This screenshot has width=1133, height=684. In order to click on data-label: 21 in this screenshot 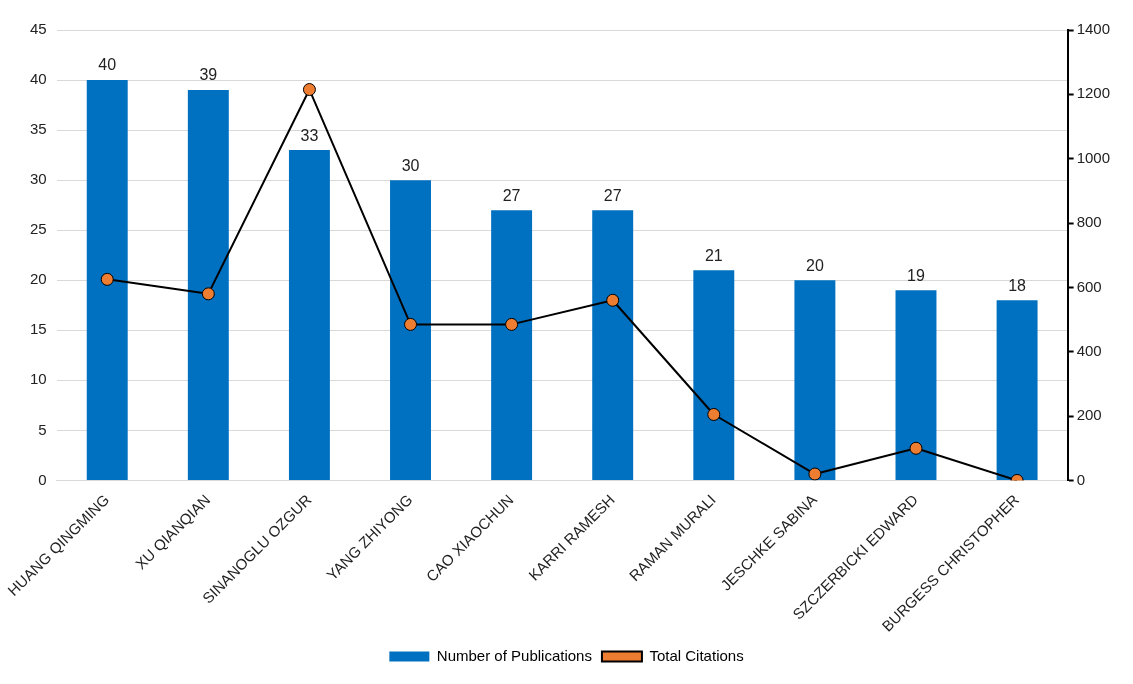, I will do `click(713, 255)`.